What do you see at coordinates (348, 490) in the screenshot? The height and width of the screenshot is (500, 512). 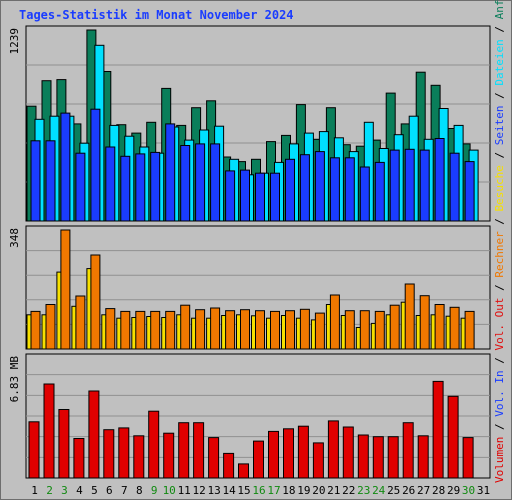 I see `x-tick-label: 22` at bounding box center [348, 490].